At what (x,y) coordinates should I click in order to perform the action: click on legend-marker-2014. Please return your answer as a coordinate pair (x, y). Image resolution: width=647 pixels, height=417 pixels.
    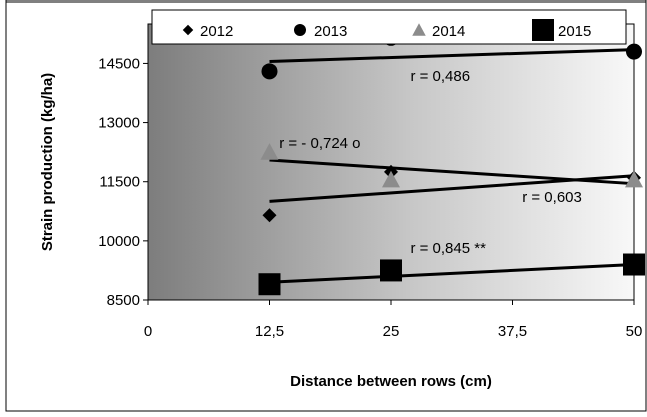
    Looking at the image, I should click on (419, 29).